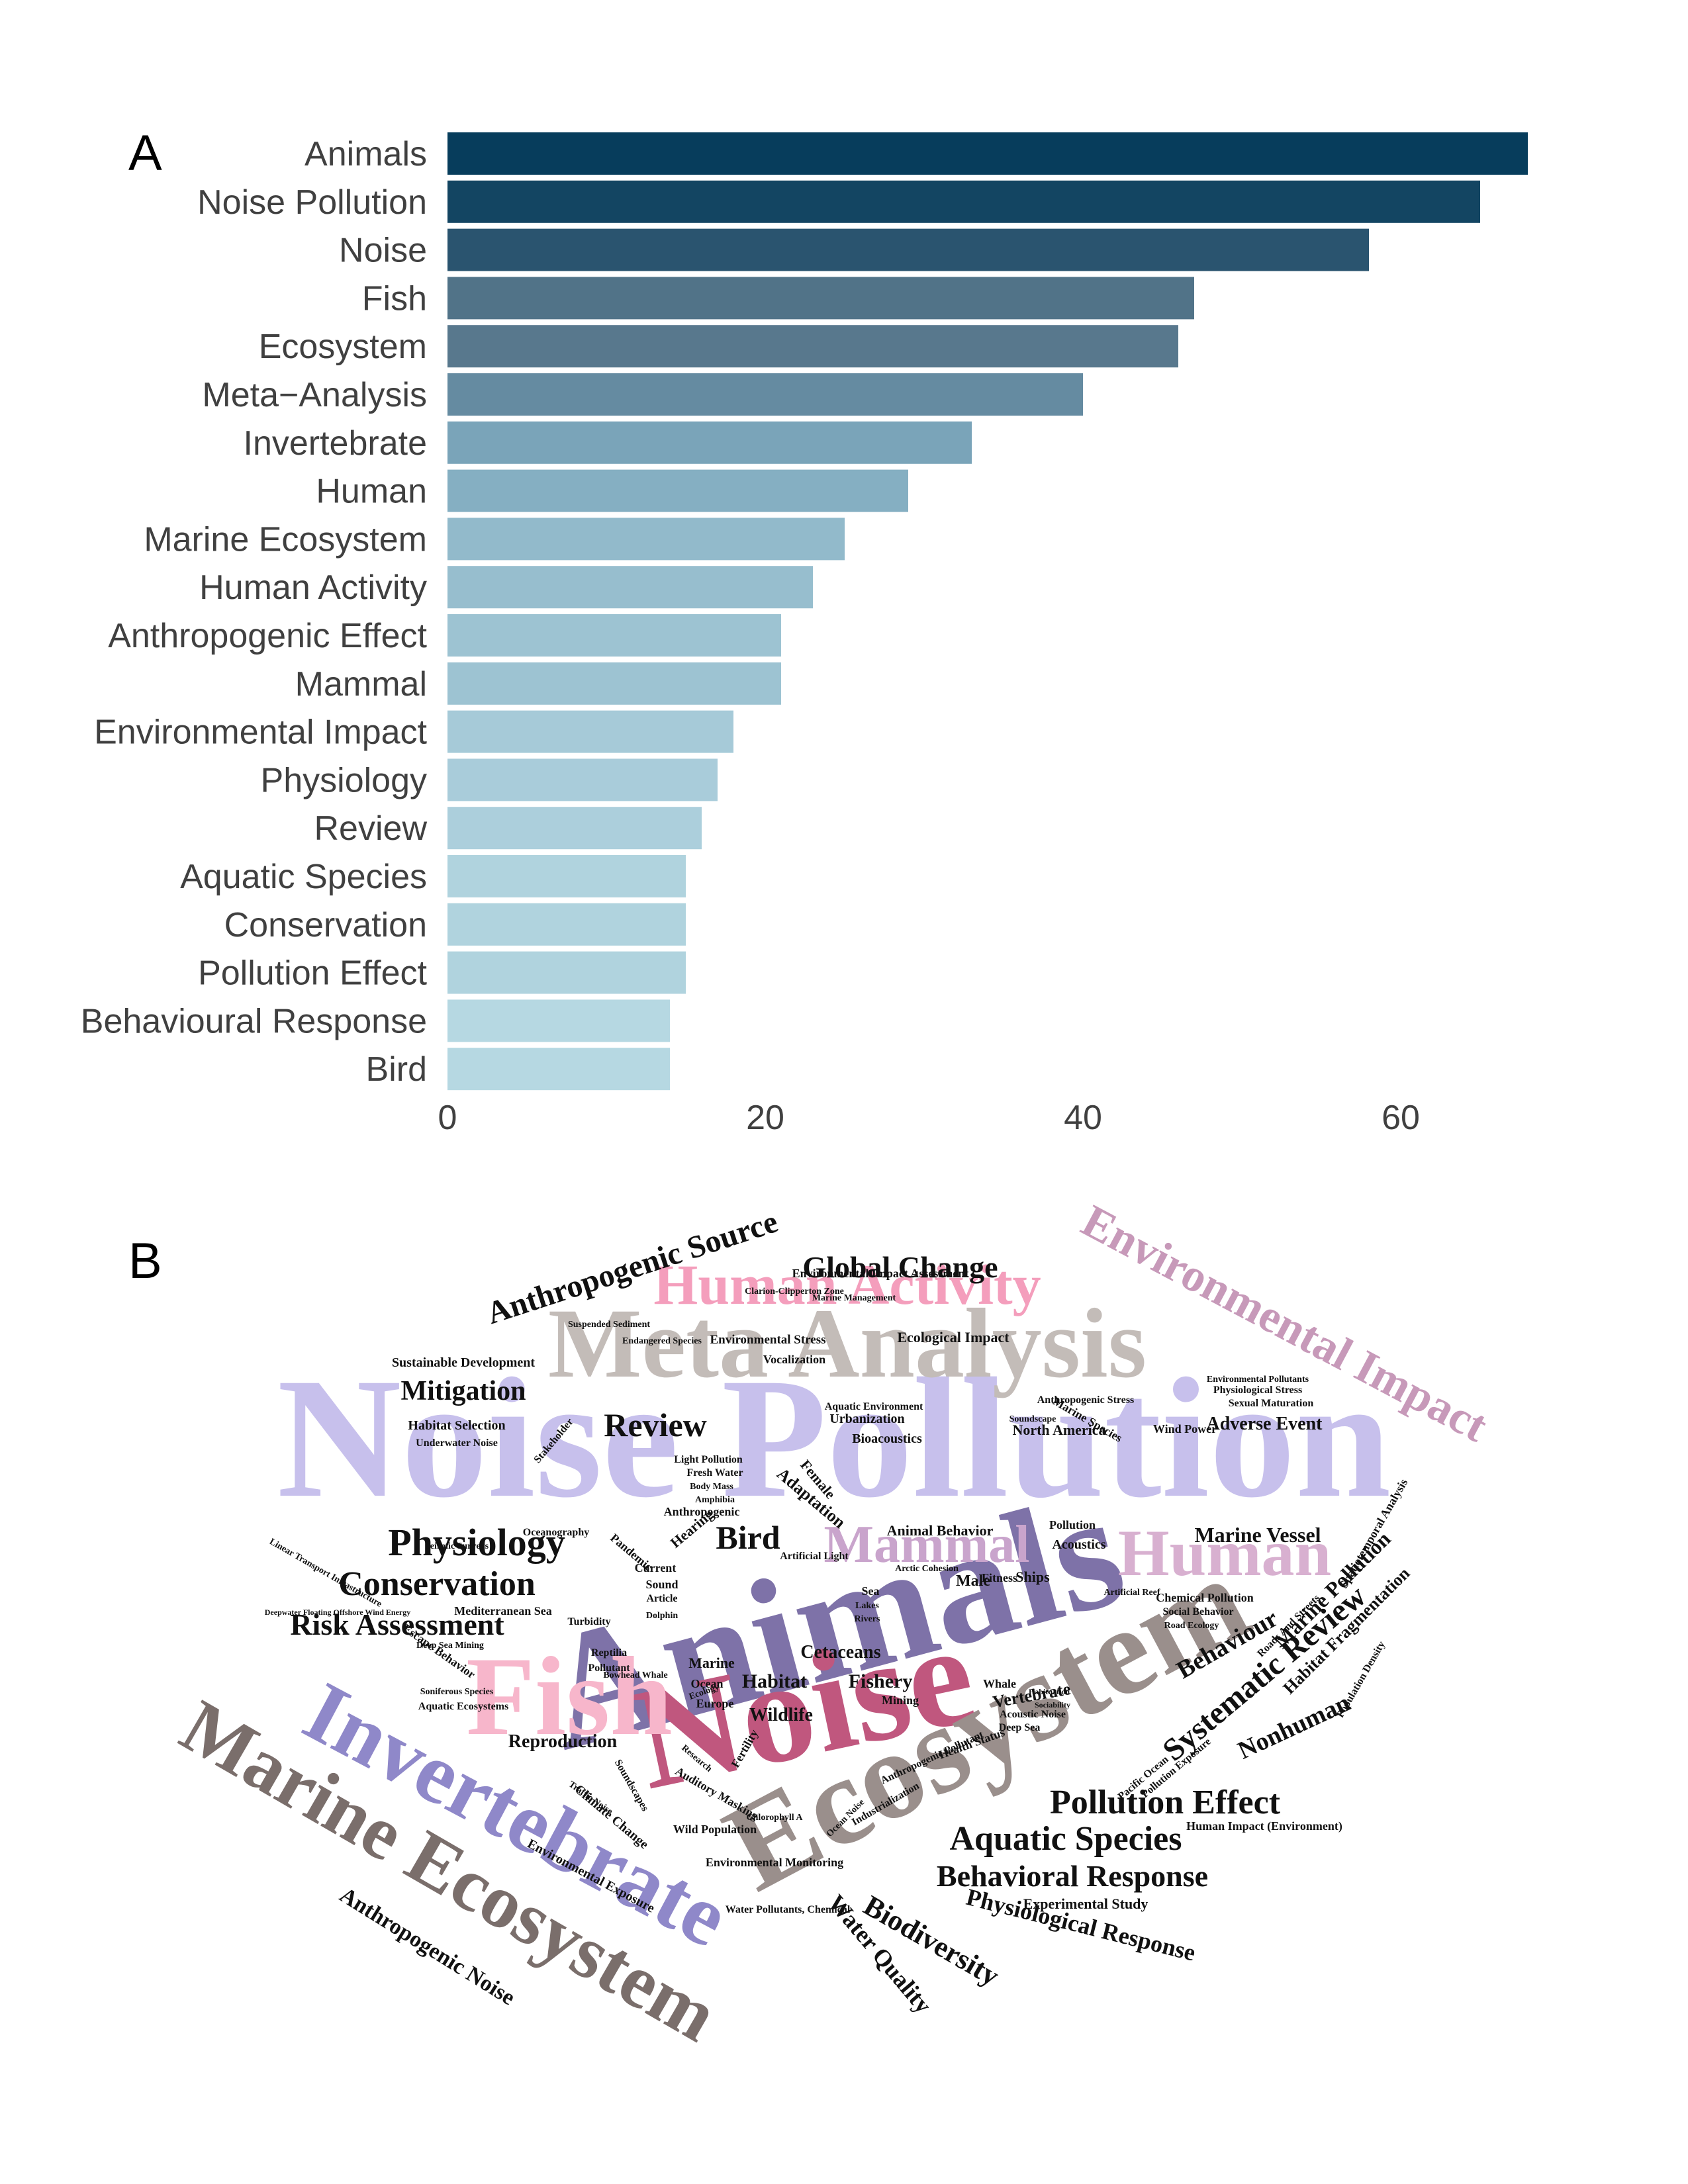  Describe the element at coordinates (655, 1425) in the screenshot. I see `cloud-word-15: Review` at that location.